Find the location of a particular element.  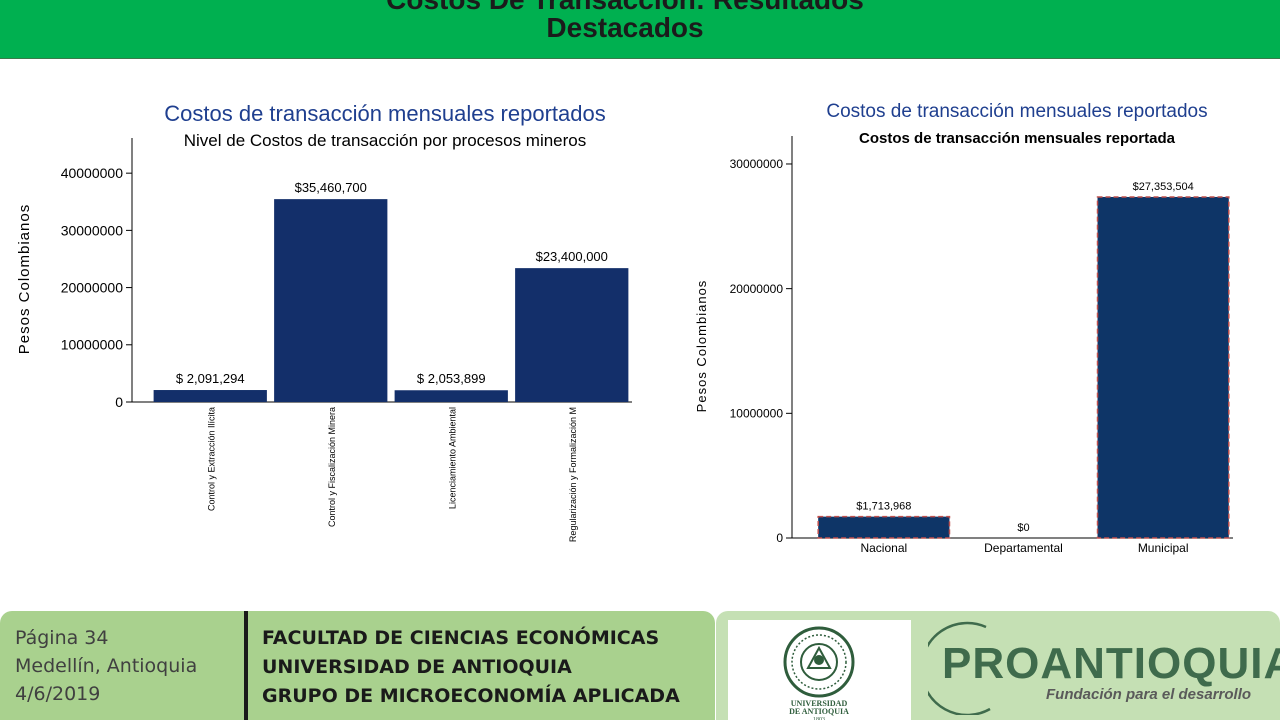

location: Medellín, Antioquia is located at coordinates (106, 666).